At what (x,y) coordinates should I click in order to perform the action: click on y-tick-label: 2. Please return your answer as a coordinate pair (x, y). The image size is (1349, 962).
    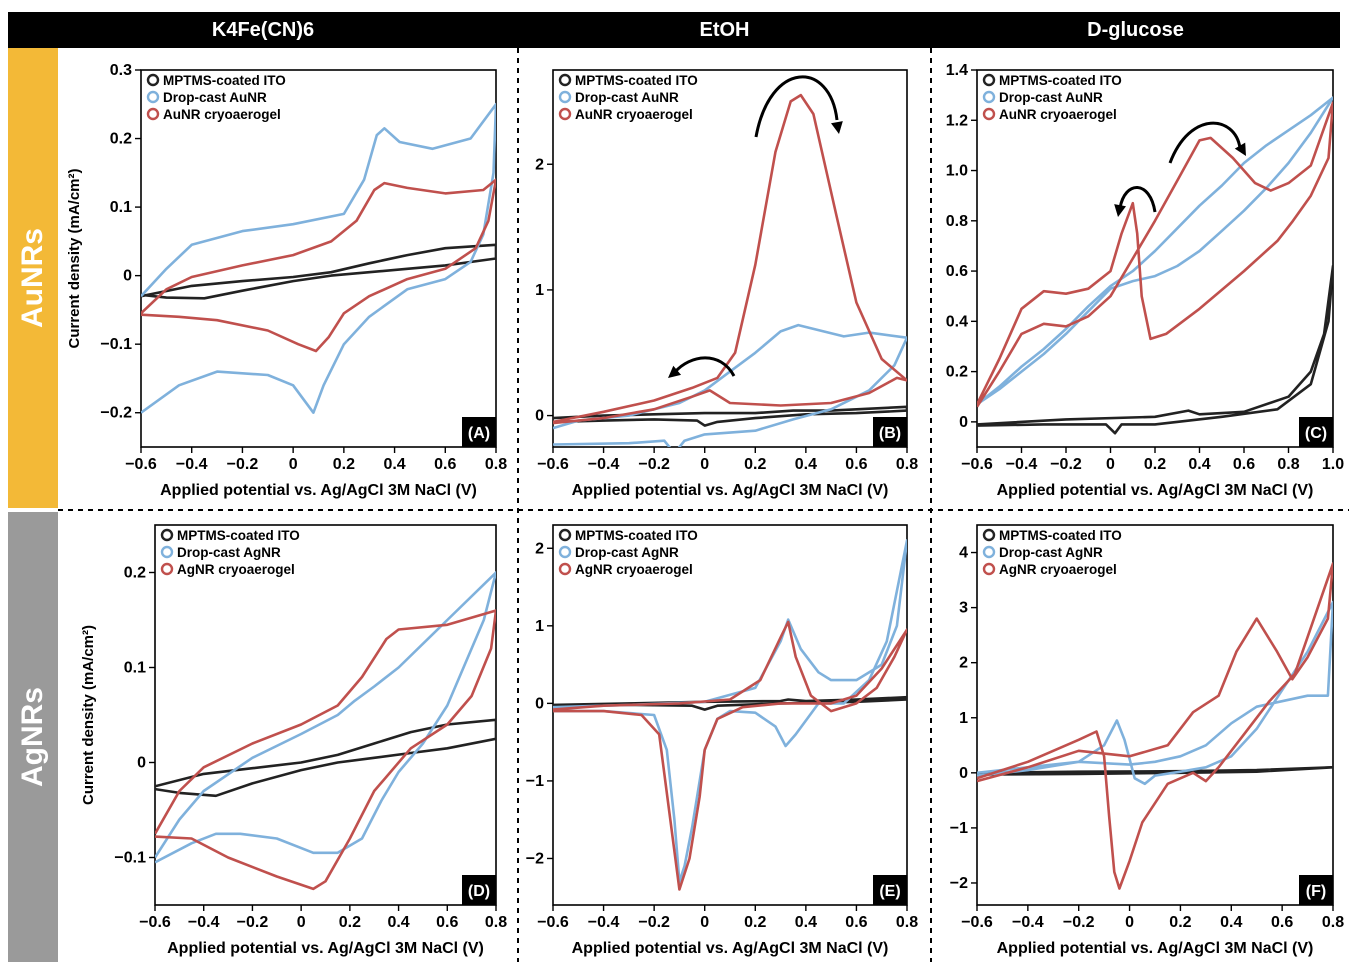
    Looking at the image, I should click on (539, 548).